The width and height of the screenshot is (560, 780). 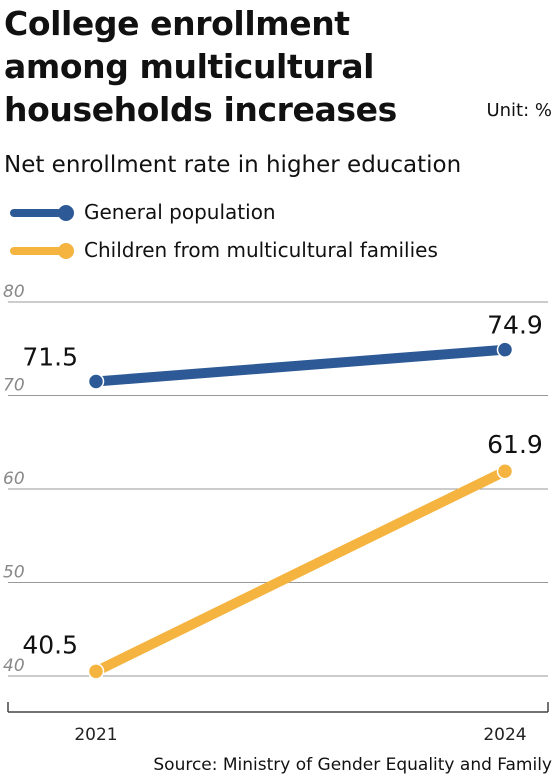 What do you see at coordinates (66, 213) in the screenshot?
I see `legend-dot-general` at bounding box center [66, 213].